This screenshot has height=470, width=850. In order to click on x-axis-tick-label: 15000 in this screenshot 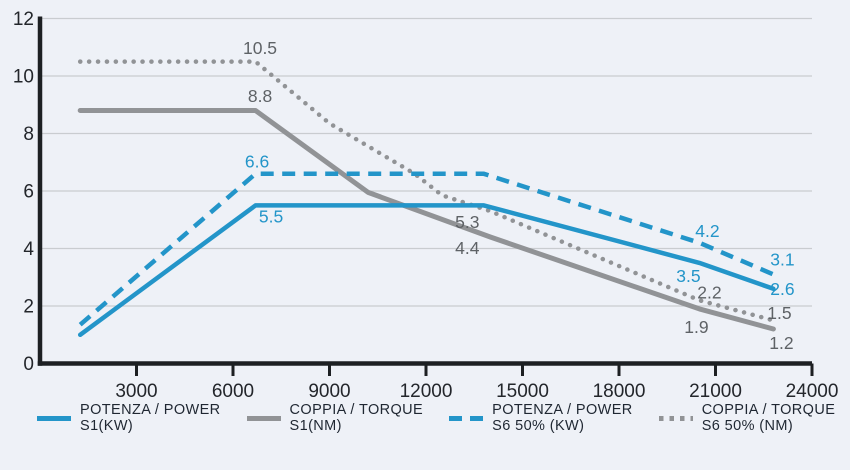, I will do `click(522, 390)`.